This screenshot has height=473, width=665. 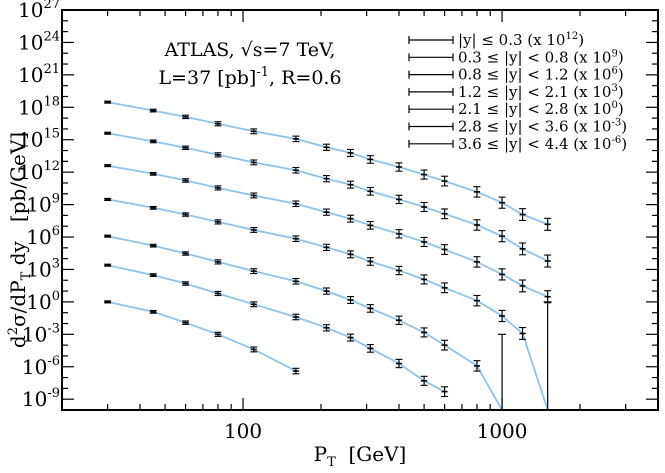 I want to click on legend-item-2: 0.8 ≤ |y| < 1.2 (x 106), so click(x=516, y=75).